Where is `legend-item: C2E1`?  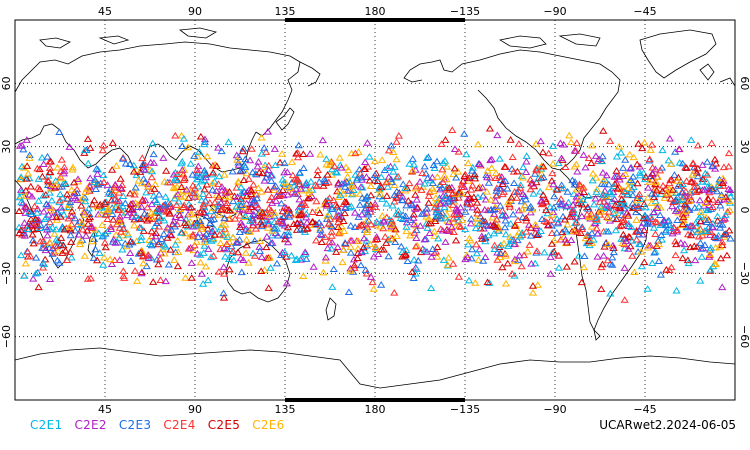 legend-item: C2E1 is located at coordinates (46, 425).